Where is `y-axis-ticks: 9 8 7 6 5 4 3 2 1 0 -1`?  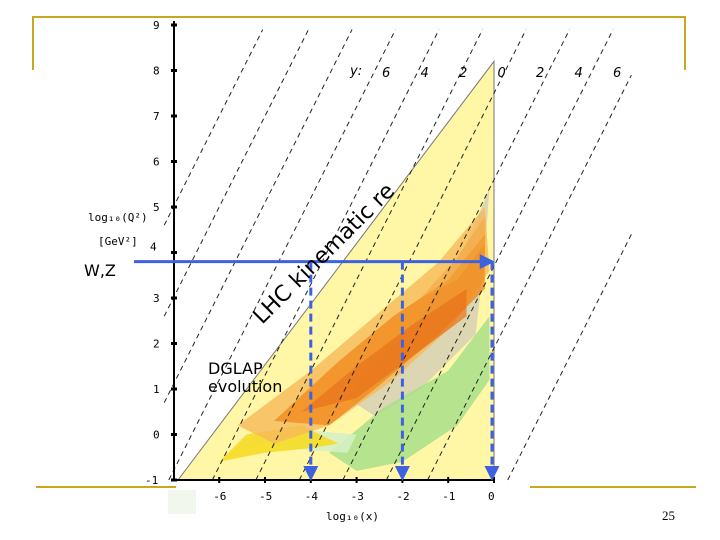 y-axis-ticks: 9 8 7 6 5 4 3 2 1 0 -1 is located at coordinates (161, 253).